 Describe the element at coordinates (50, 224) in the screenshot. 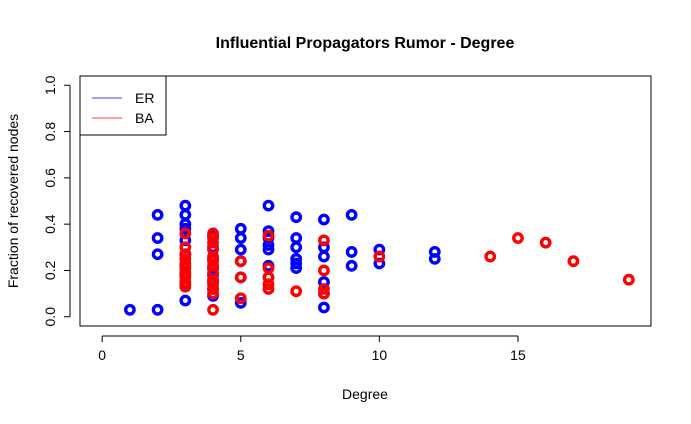

I see `y-tick-label: 0.4` at that location.